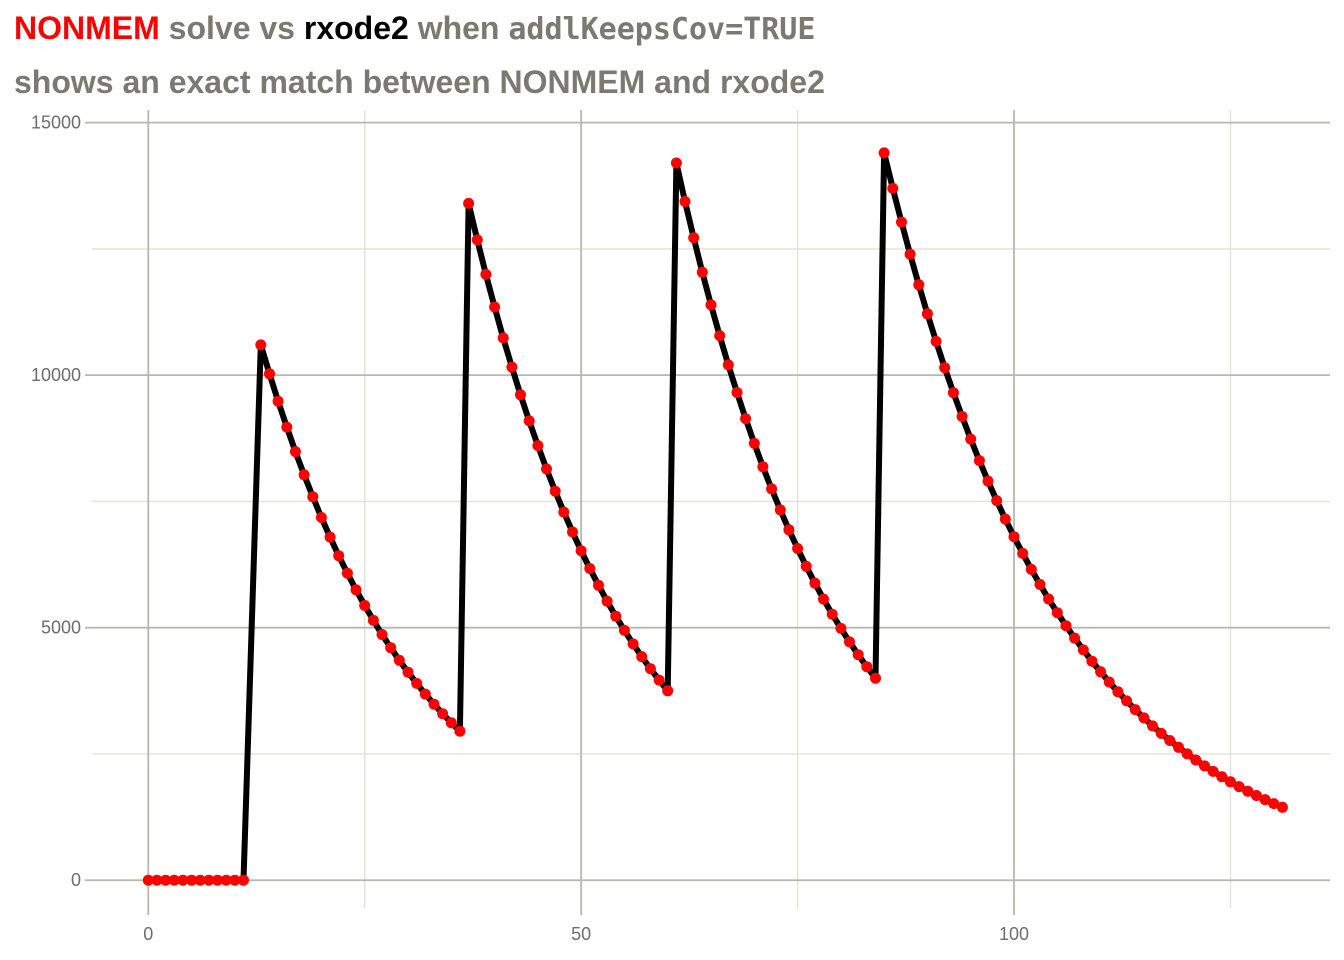  Describe the element at coordinates (231, 28) in the screenshot. I see `title-solve-vs: solve vs` at that location.